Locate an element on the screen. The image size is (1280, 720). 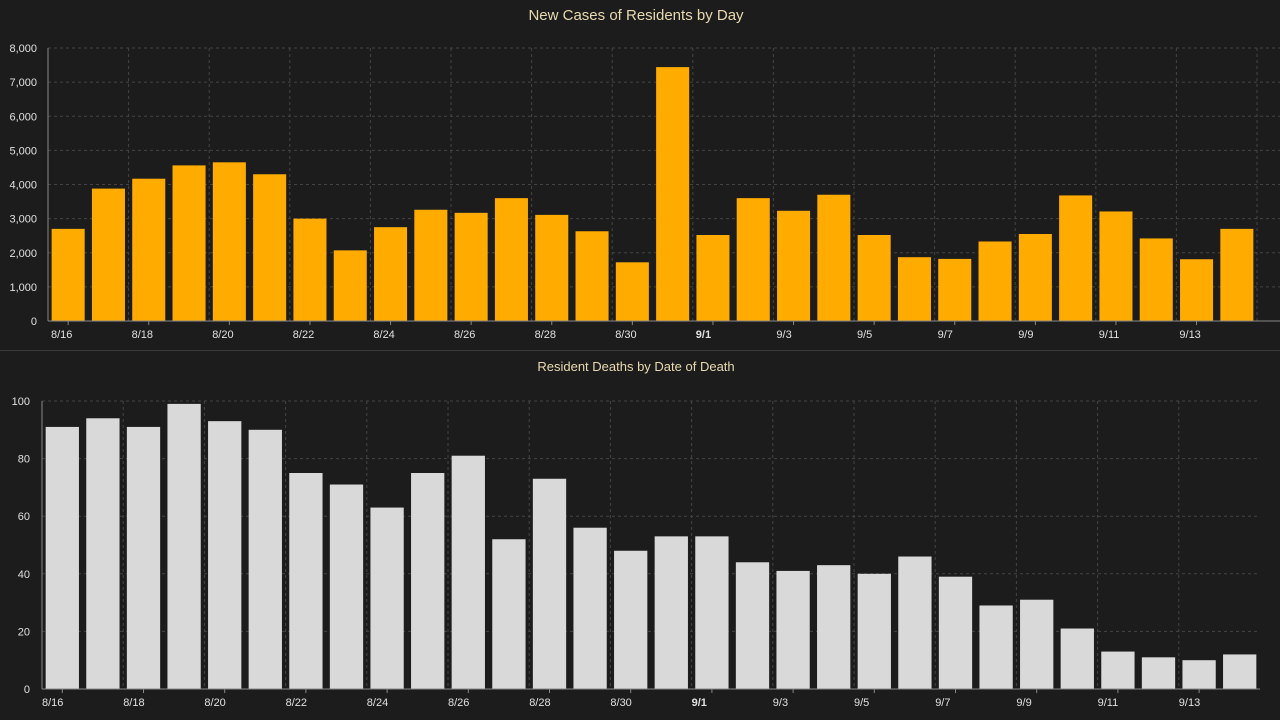
deaths-x-tick-label: 8/22 is located at coordinates (296, 703).